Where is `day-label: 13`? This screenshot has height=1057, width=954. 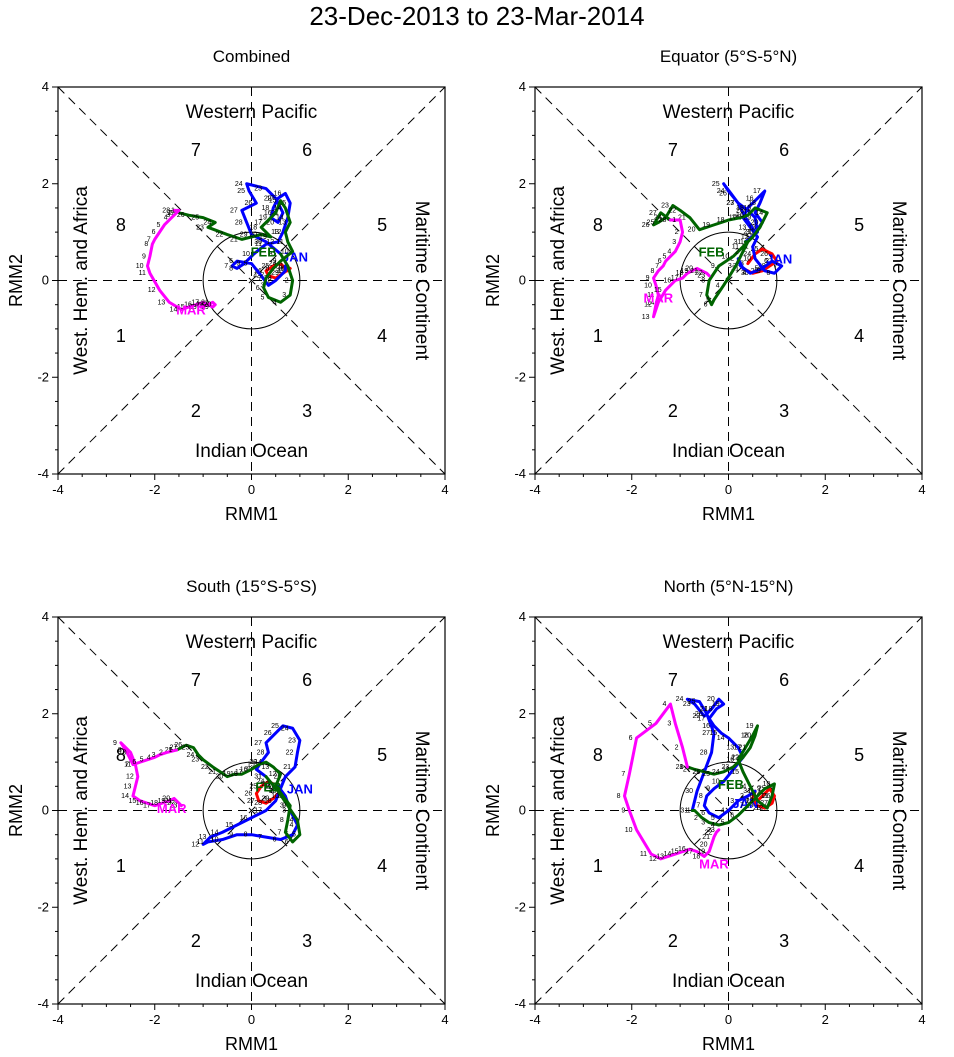 day-label: 13 is located at coordinates (750, 801).